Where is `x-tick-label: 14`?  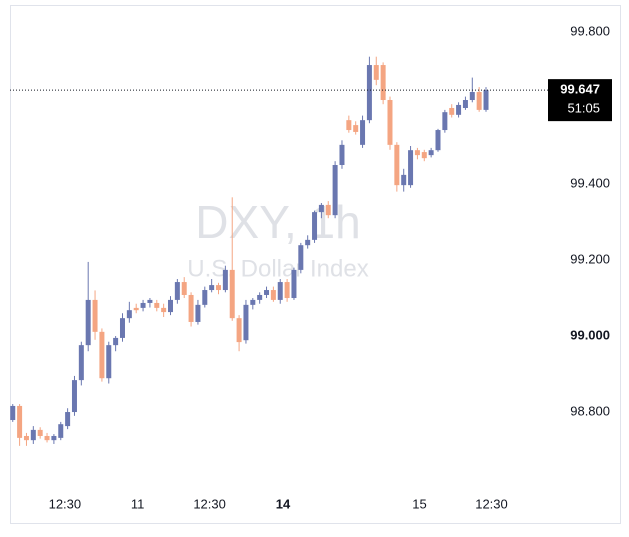 x-tick-label: 14 is located at coordinates (283, 503).